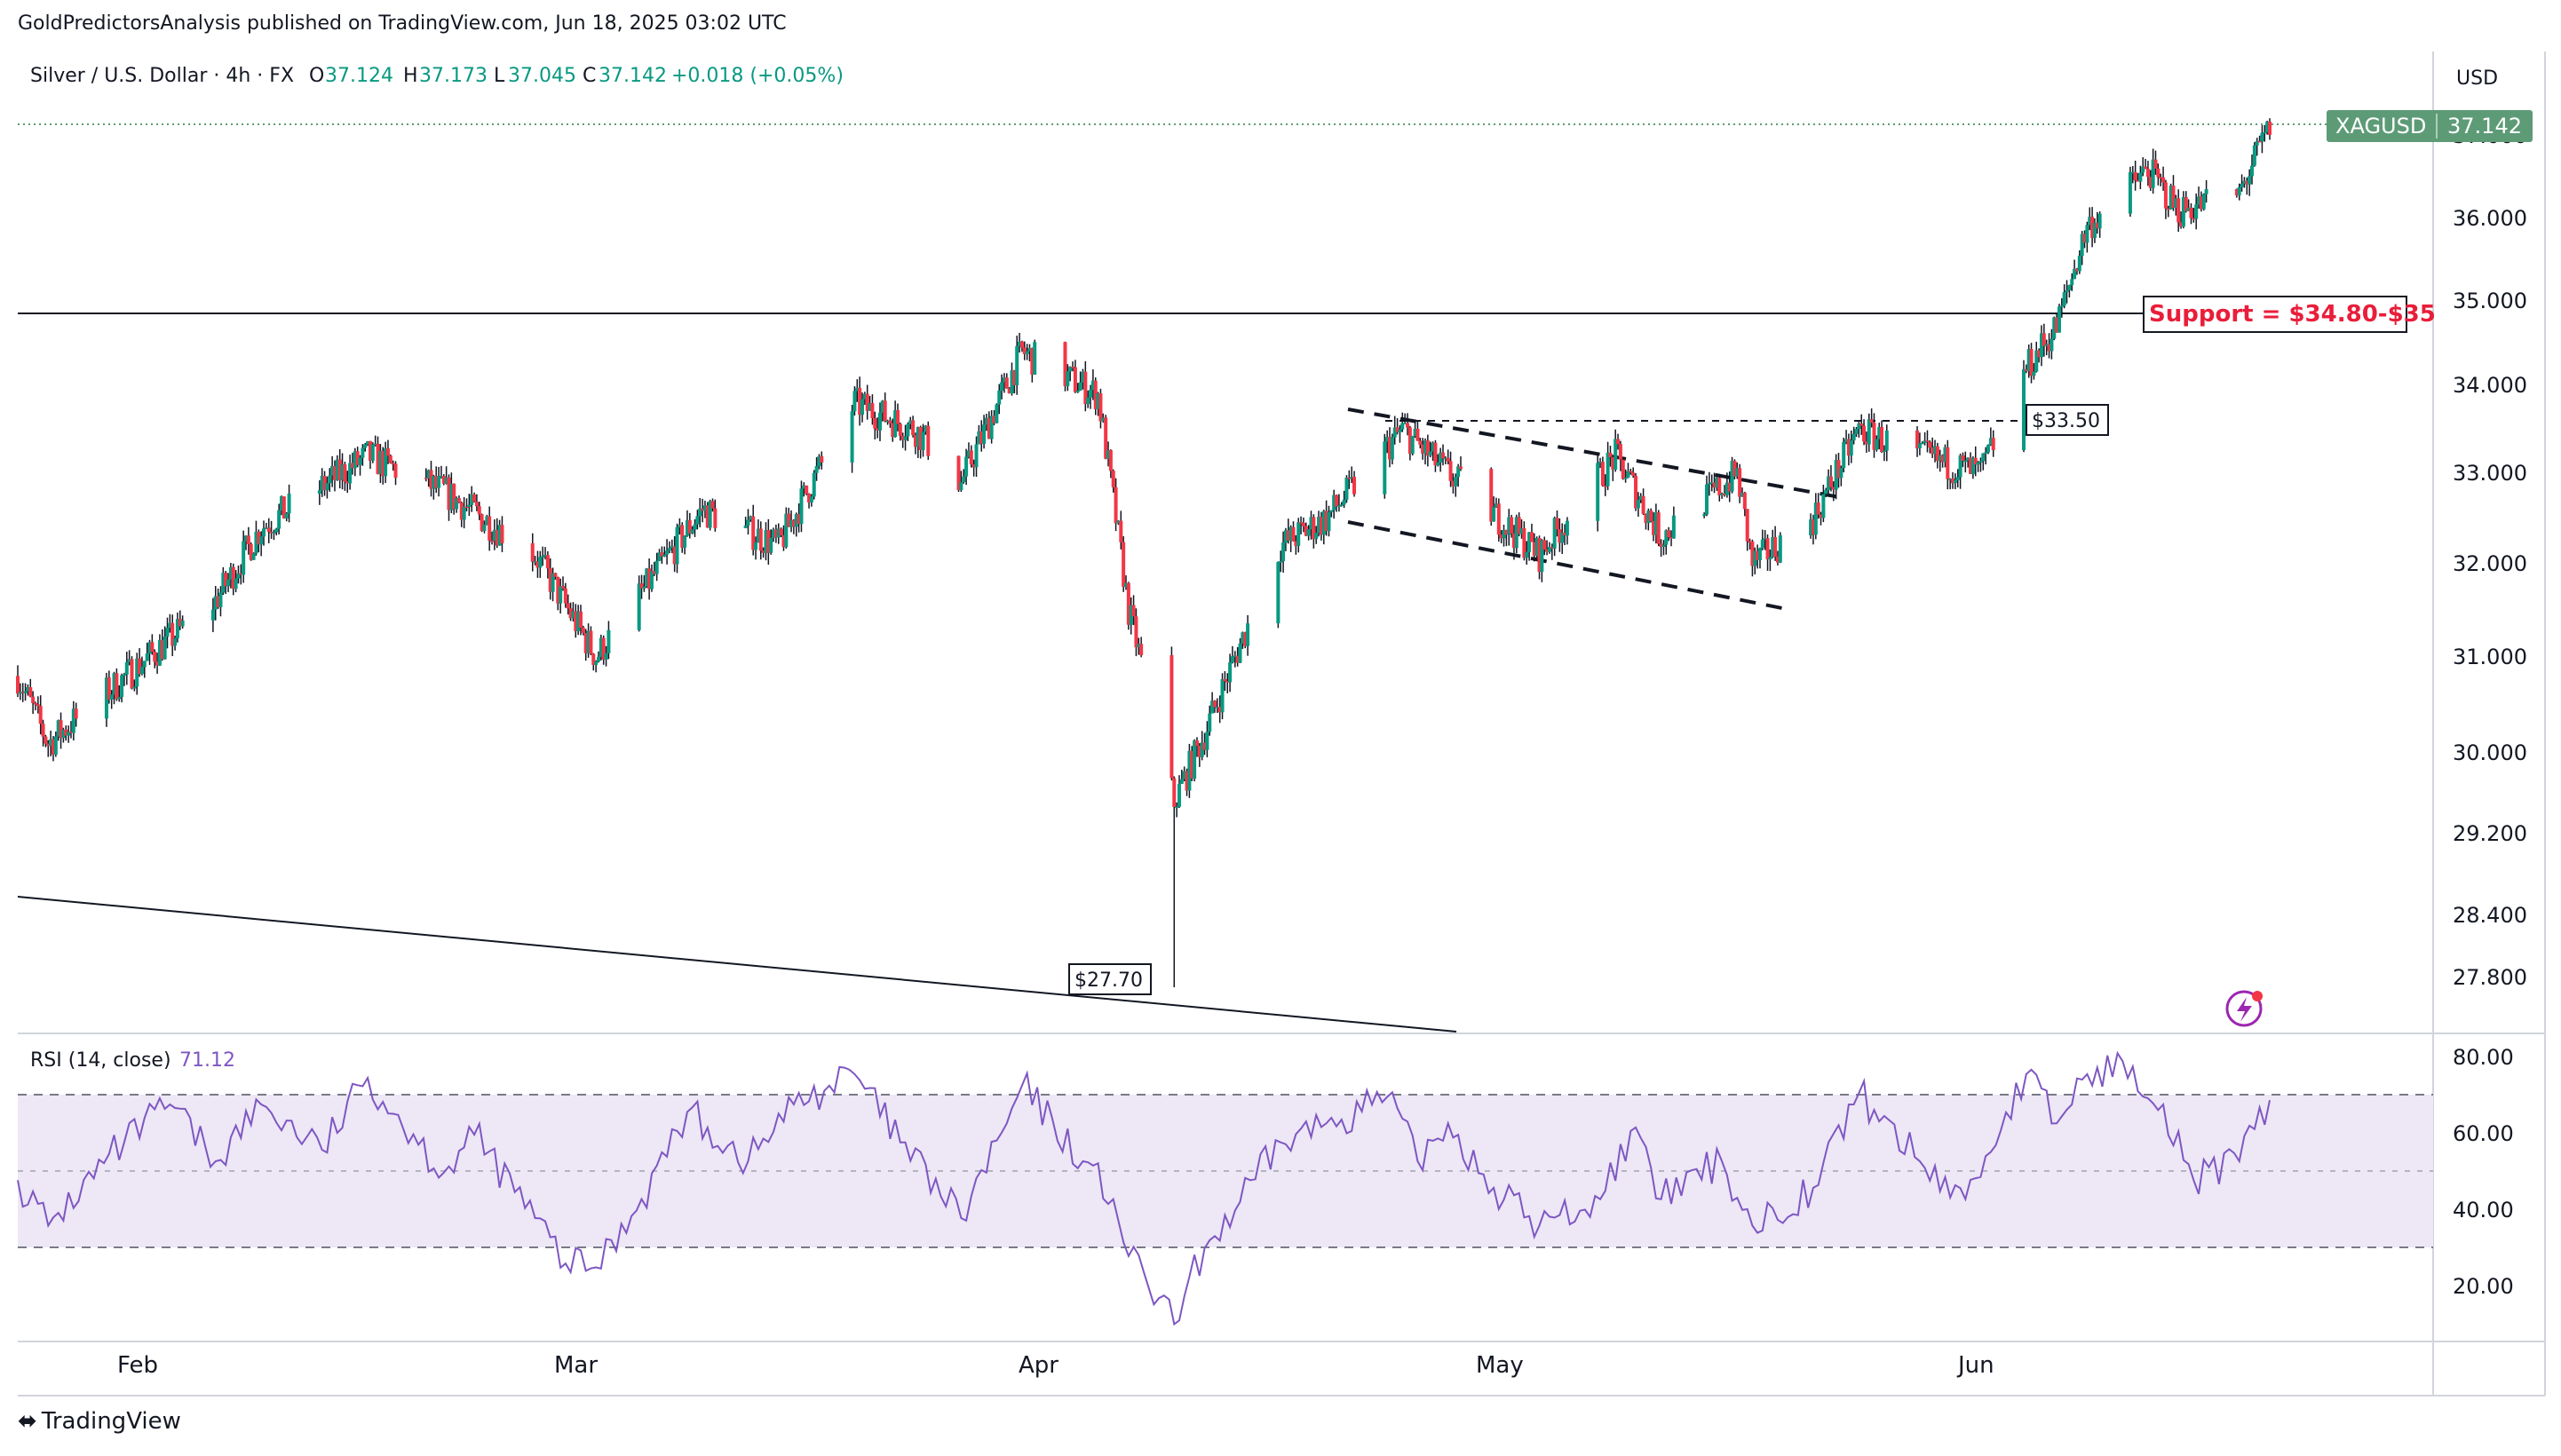 The height and width of the screenshot is (1456, 2561). I want to click on price-tick: 28.400, so click(2490, 915).